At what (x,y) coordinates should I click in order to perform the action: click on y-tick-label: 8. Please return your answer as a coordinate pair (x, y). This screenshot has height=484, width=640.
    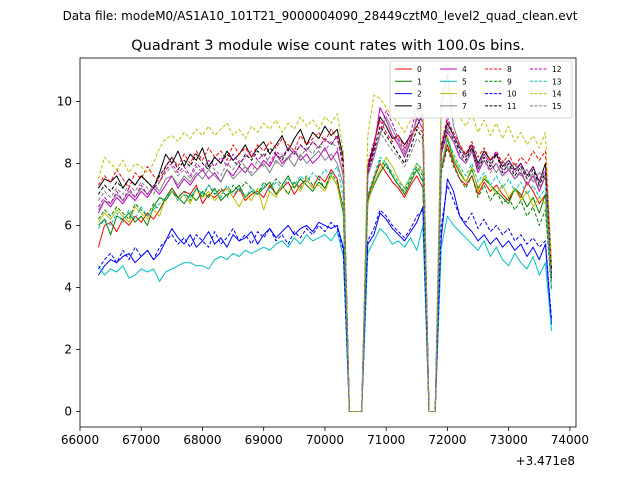
    Looking at the image, I should click on (68, 163).